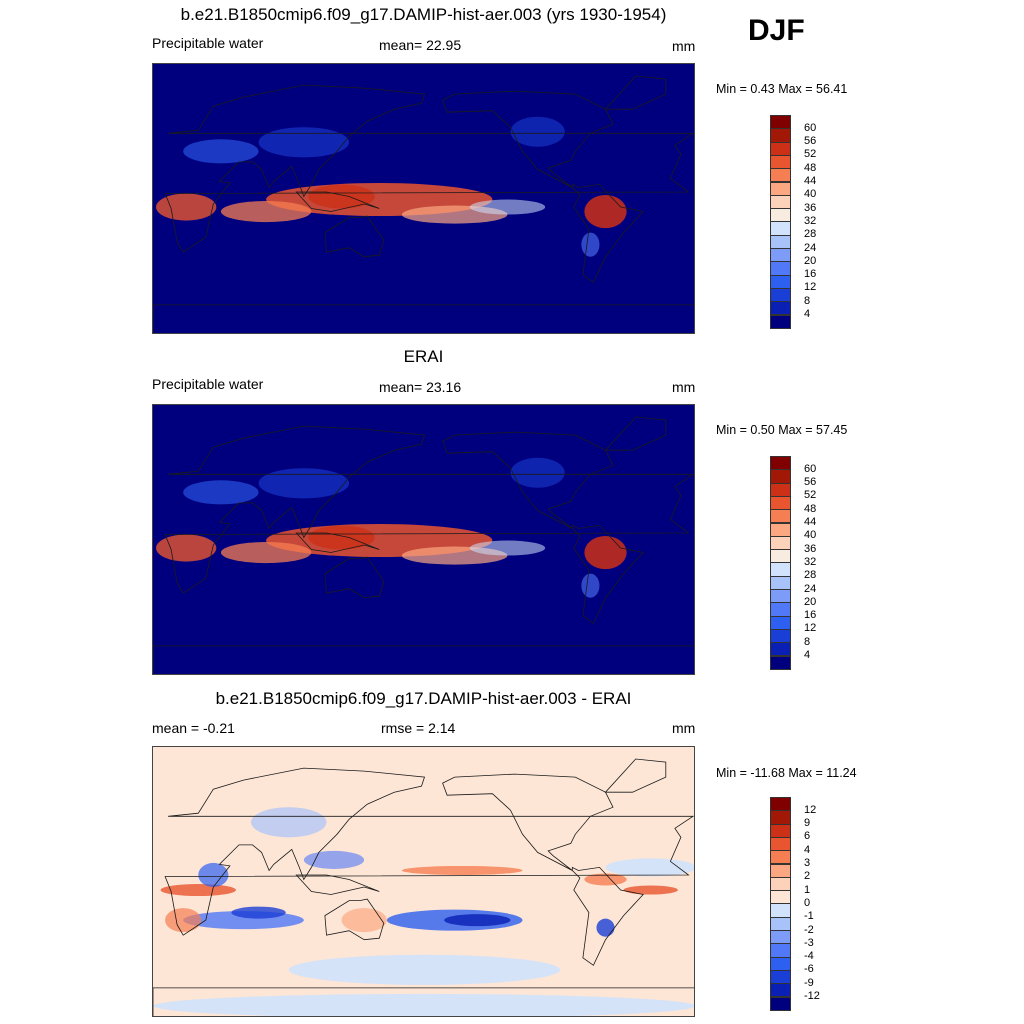  I want to click on colorbar-tick-label: 48, so click(810, 508).